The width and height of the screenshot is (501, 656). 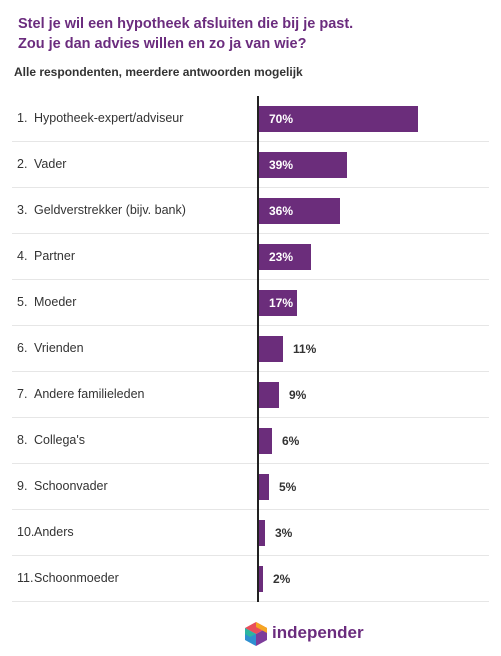 I want to click on row-number: 3., so click(x=22, y=210).